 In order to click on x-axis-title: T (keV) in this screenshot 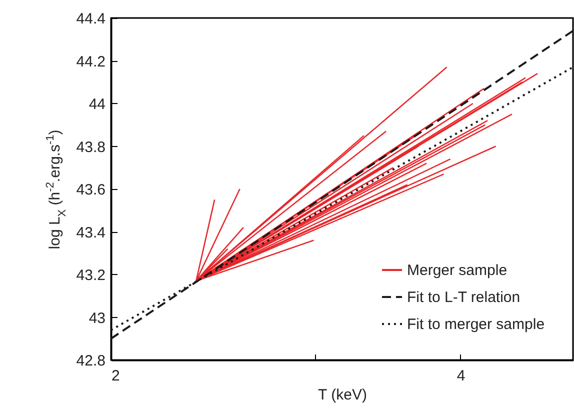, I will do `click(342, 395)`.